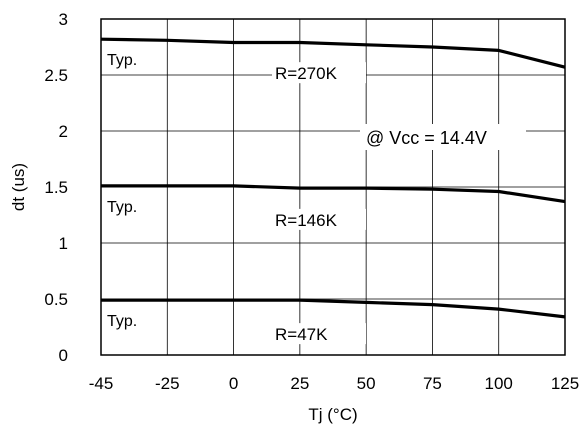 The image size is (588, 442). What do you see at coordinates (499, 383) in the screenshot?
I see `x-tick-label: 100` at bounding box center [499, 383].